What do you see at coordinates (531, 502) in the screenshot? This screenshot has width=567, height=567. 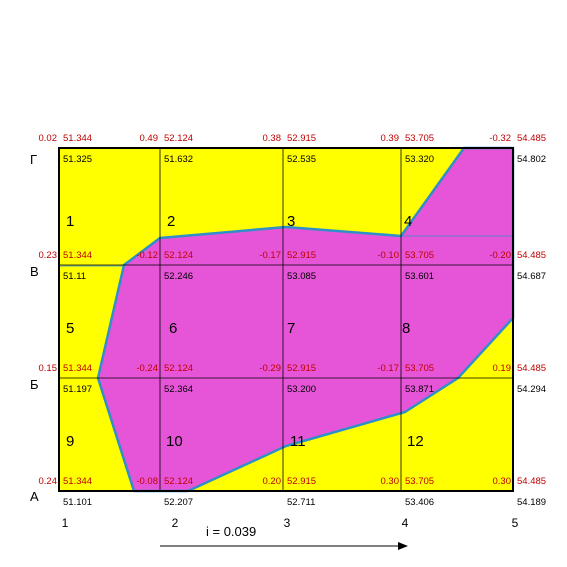 I see `natural-mark: 54.189` at bounding box center [531, 502].